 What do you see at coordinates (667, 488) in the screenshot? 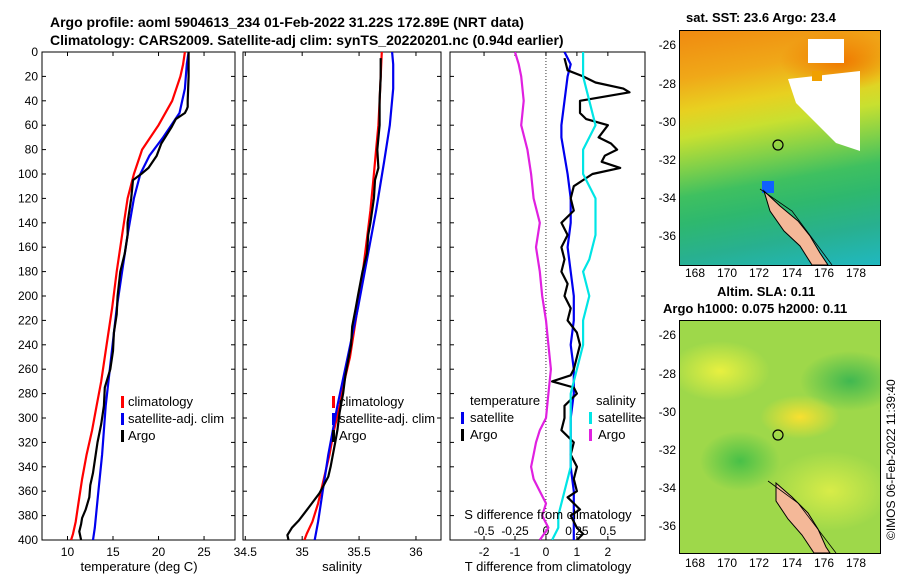
I see `sla-ytick: -34` at bounding box center [667, 488].